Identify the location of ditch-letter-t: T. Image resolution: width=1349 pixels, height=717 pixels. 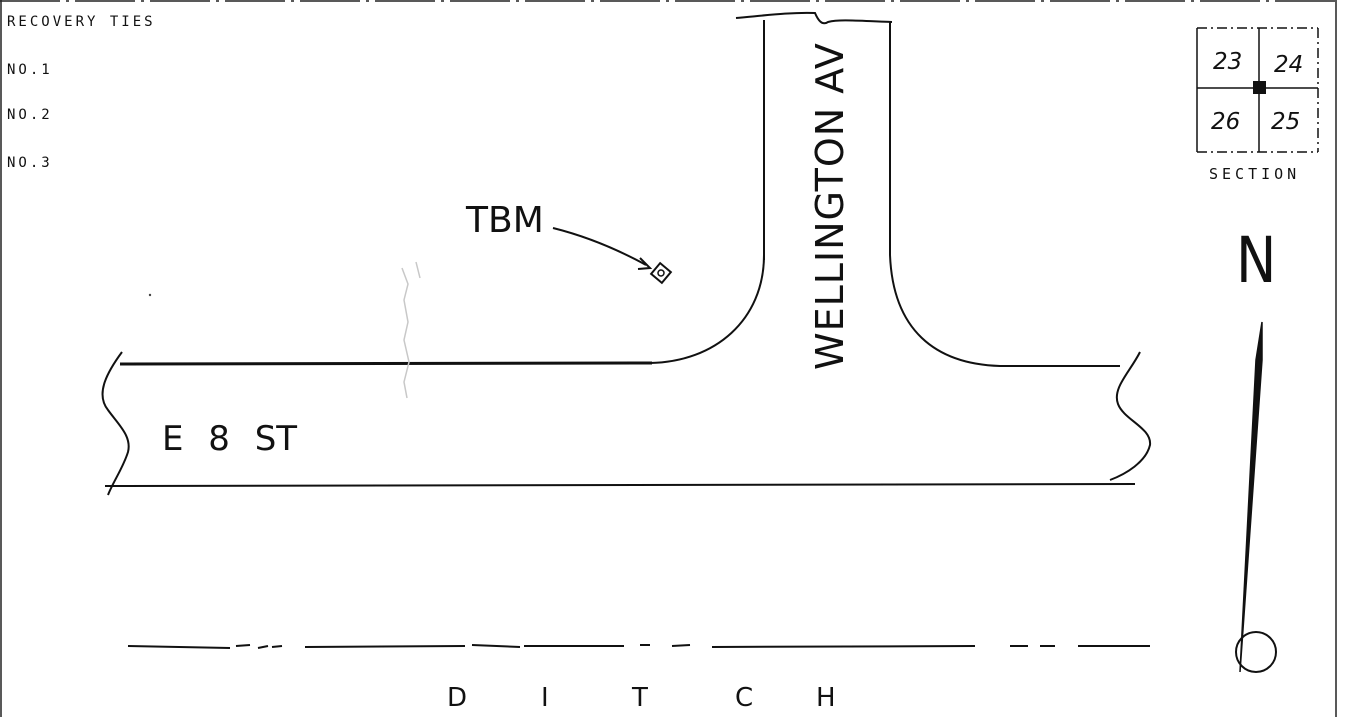
(639, 698).